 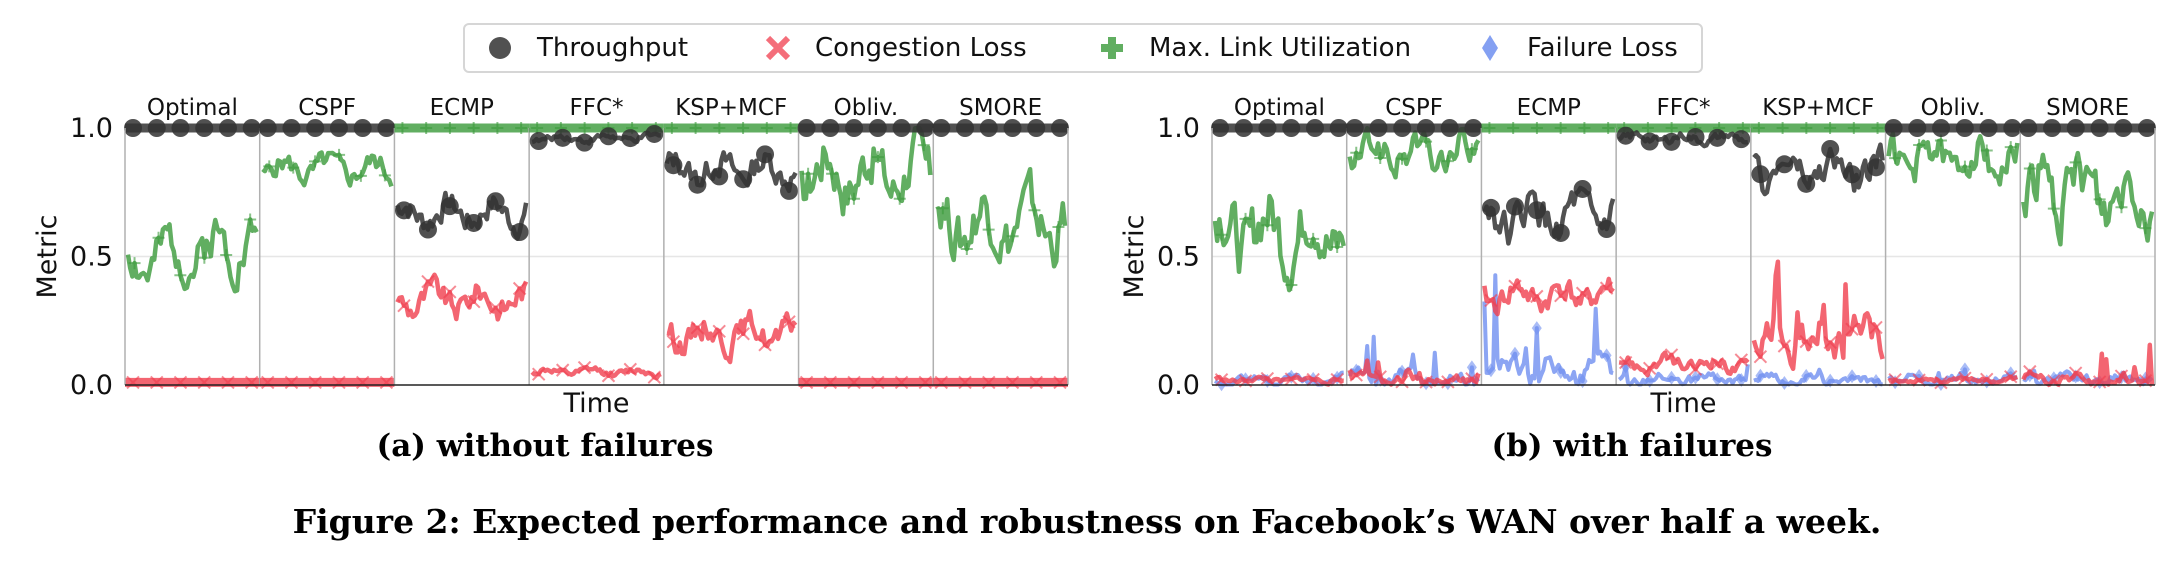 What do you see at coordinates (327, 108) in the screenshot?
I see `subplot-label: CSPF` at bounding box center [327, 108].